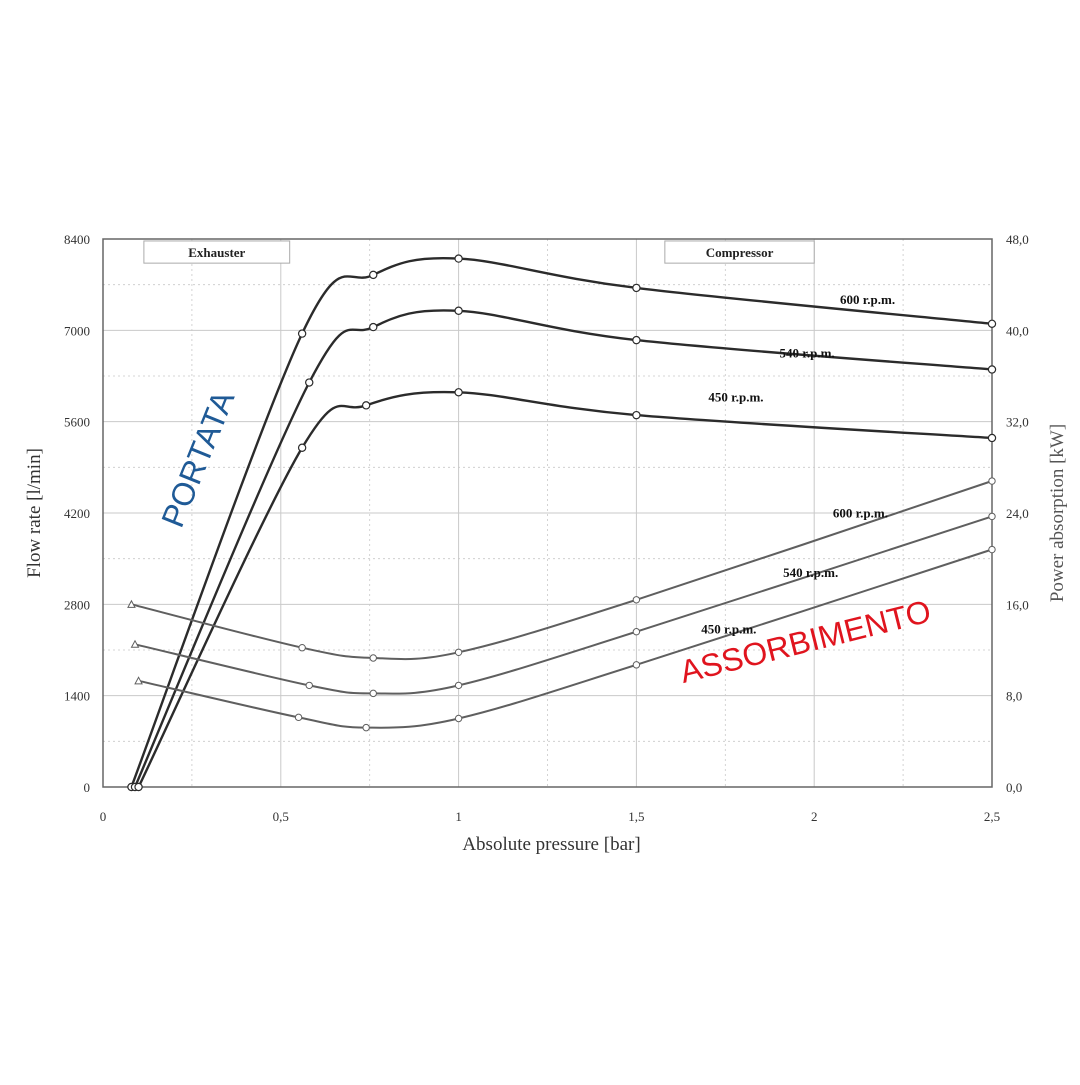 This screenshot has width=1080, height=1085. I want to click on y2-tick-label: 16,0, so click(1017, 604).